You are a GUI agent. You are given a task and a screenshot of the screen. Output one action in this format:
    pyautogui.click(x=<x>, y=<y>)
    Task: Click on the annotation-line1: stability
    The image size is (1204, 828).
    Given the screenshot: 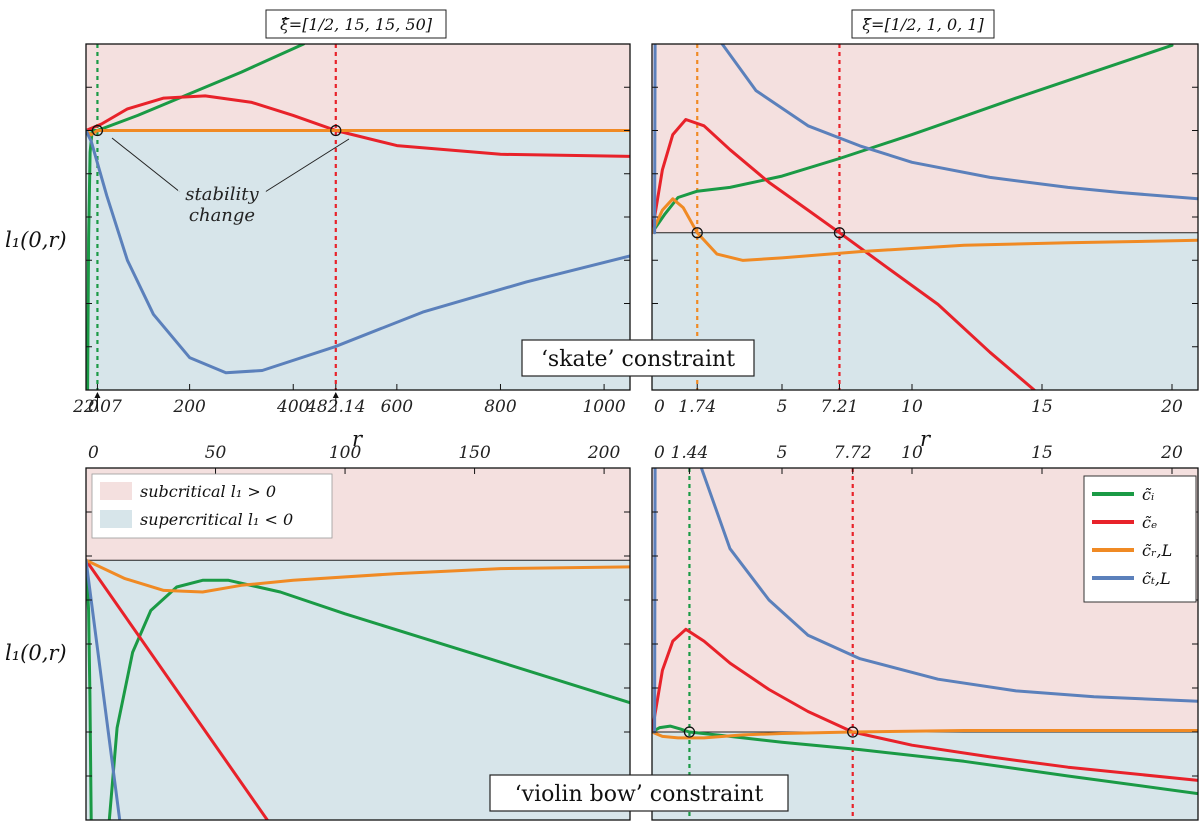 What is the action you would take?
    pyautogui.click(x=222, y=194)
    